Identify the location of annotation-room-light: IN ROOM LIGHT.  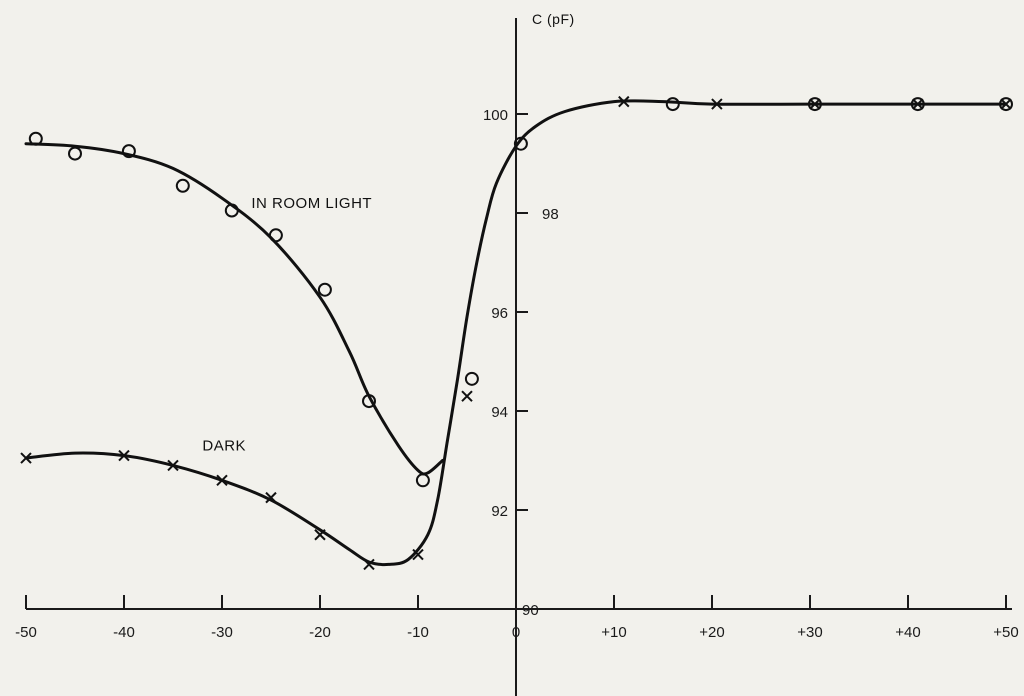
(311, 203).